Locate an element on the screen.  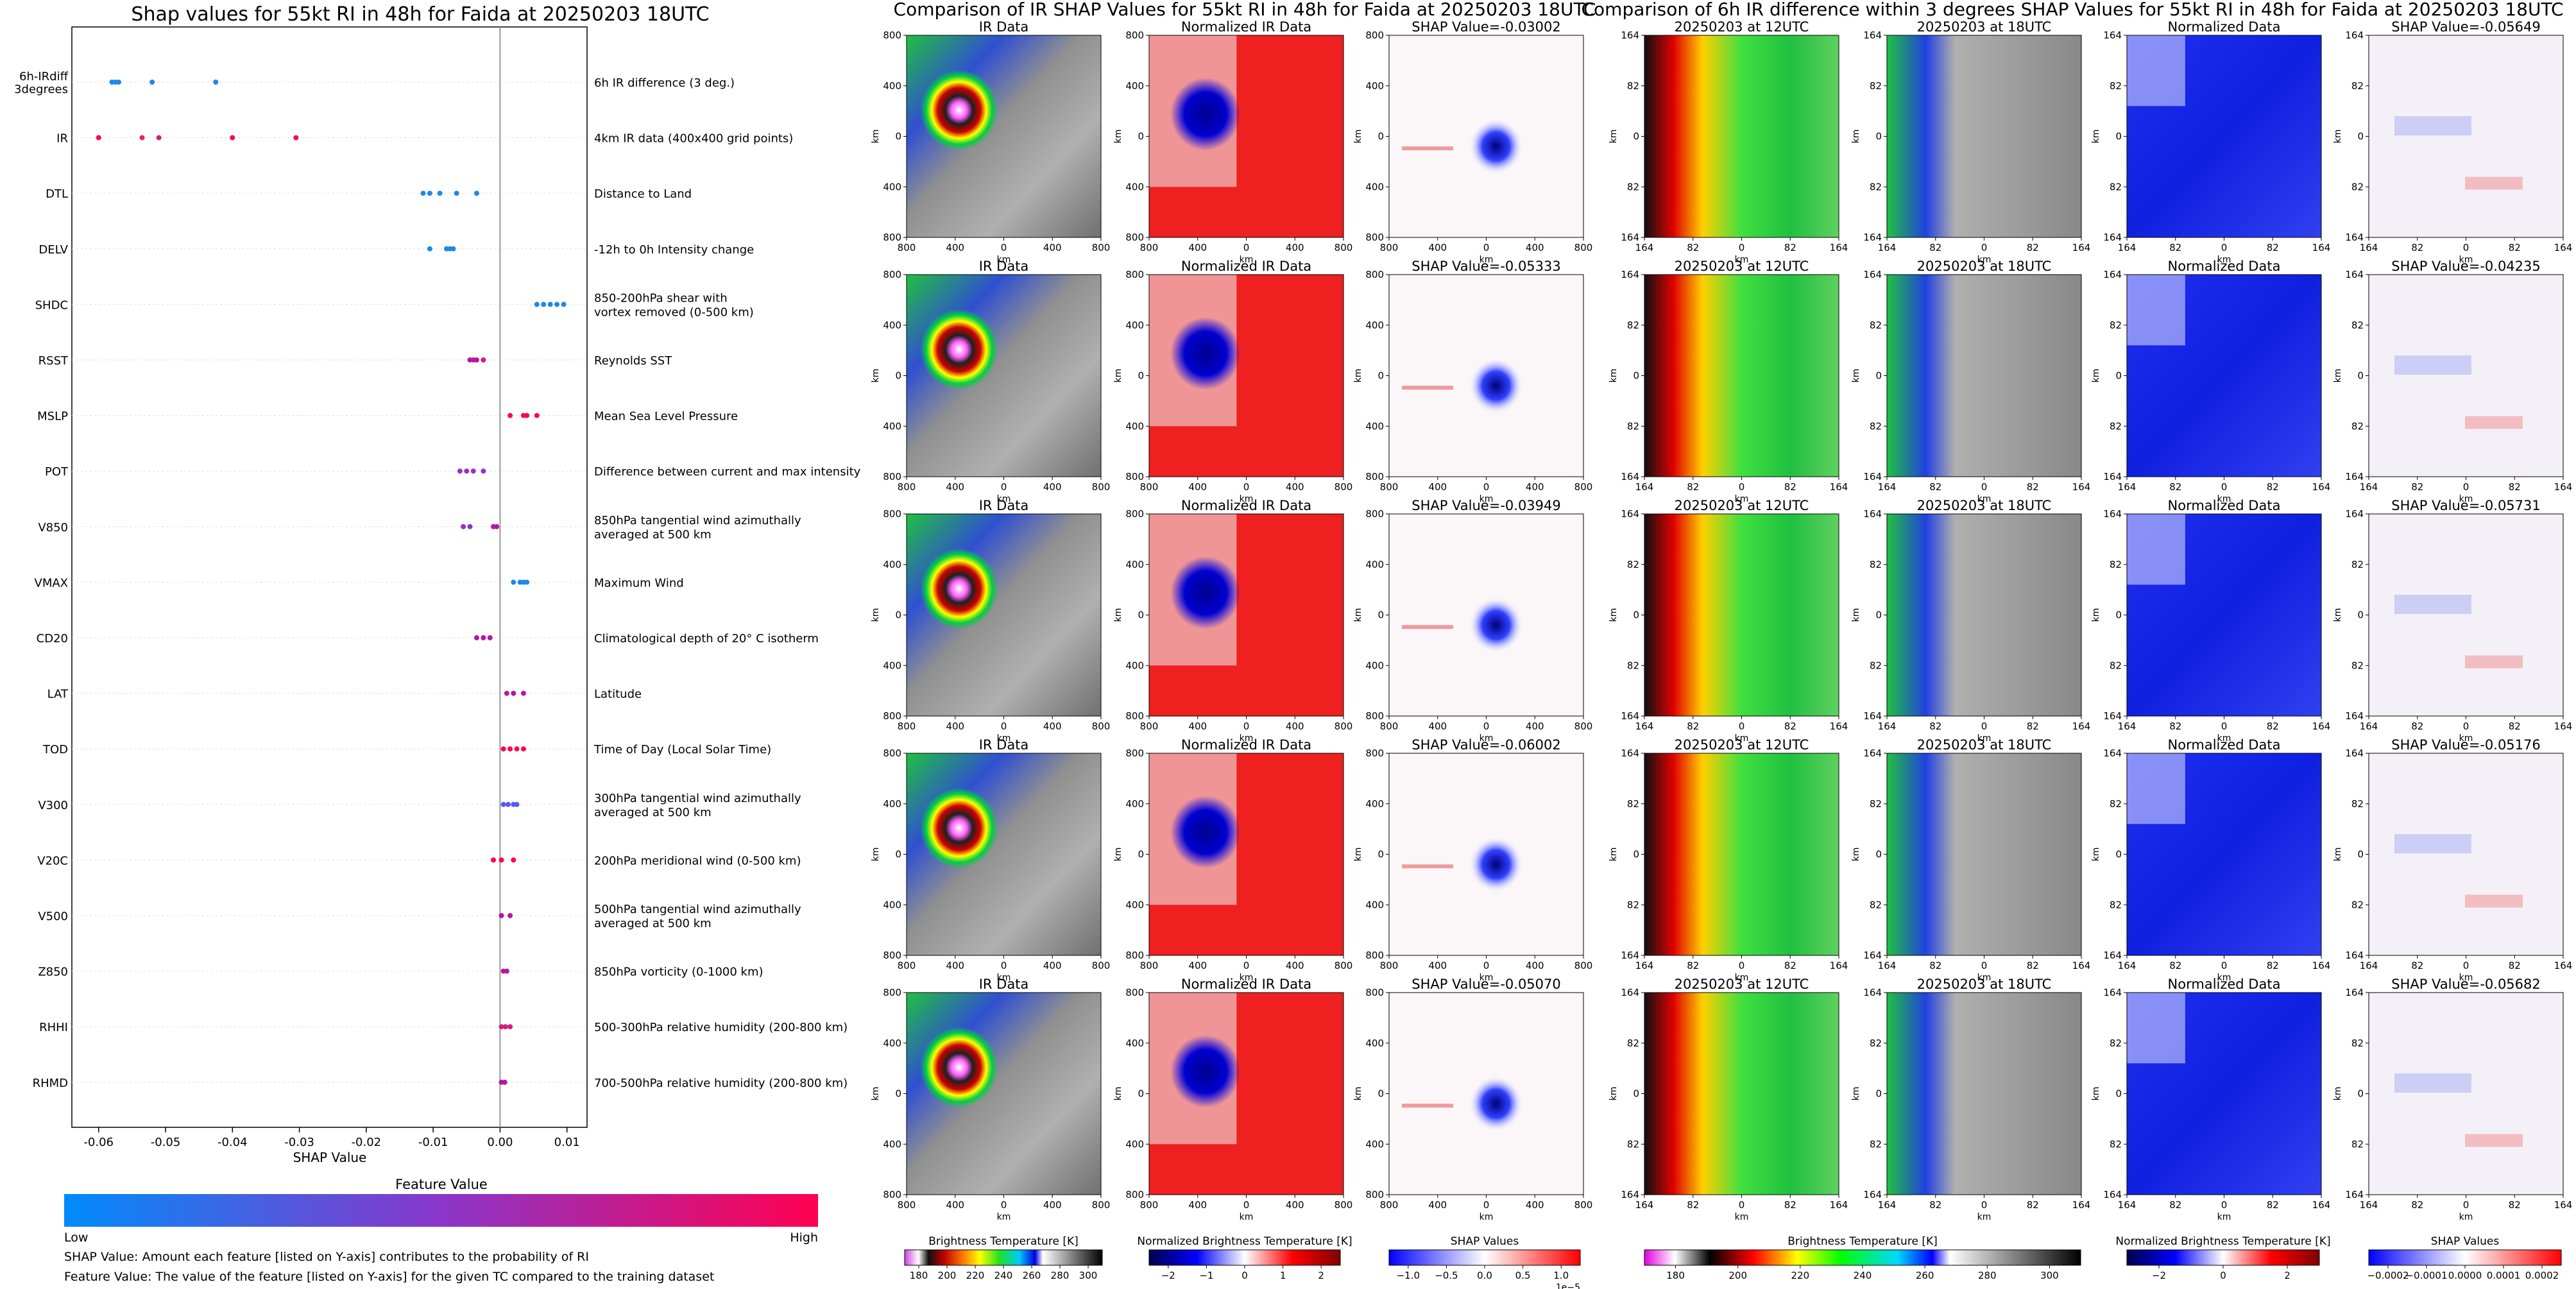
colorbar-tick-label: 1.0 is located at coordinates (1561, 1275).